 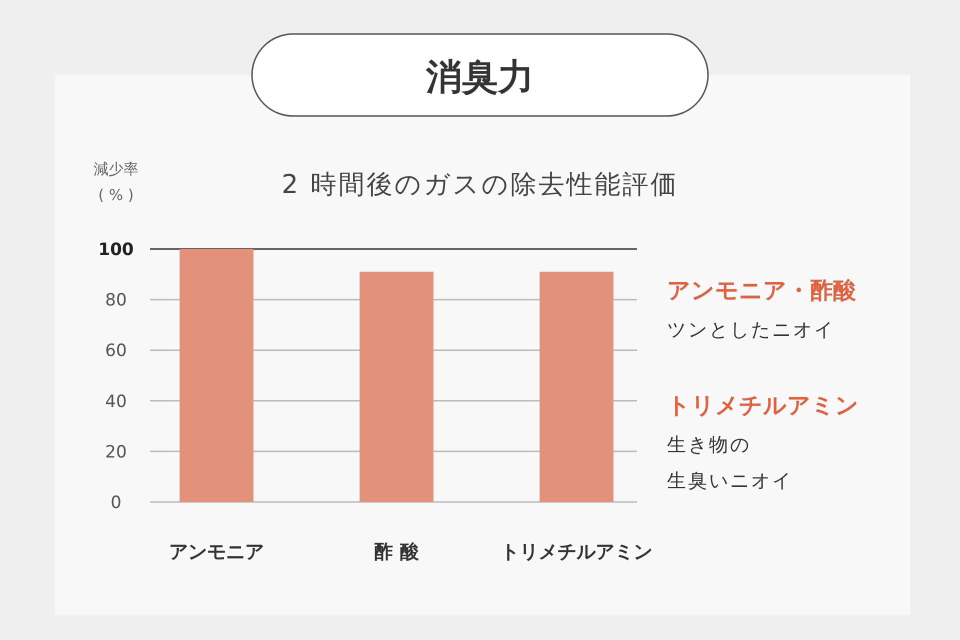 I want to click on y-axis-title: 減少率 ( % ), so click(x=116, y=182).